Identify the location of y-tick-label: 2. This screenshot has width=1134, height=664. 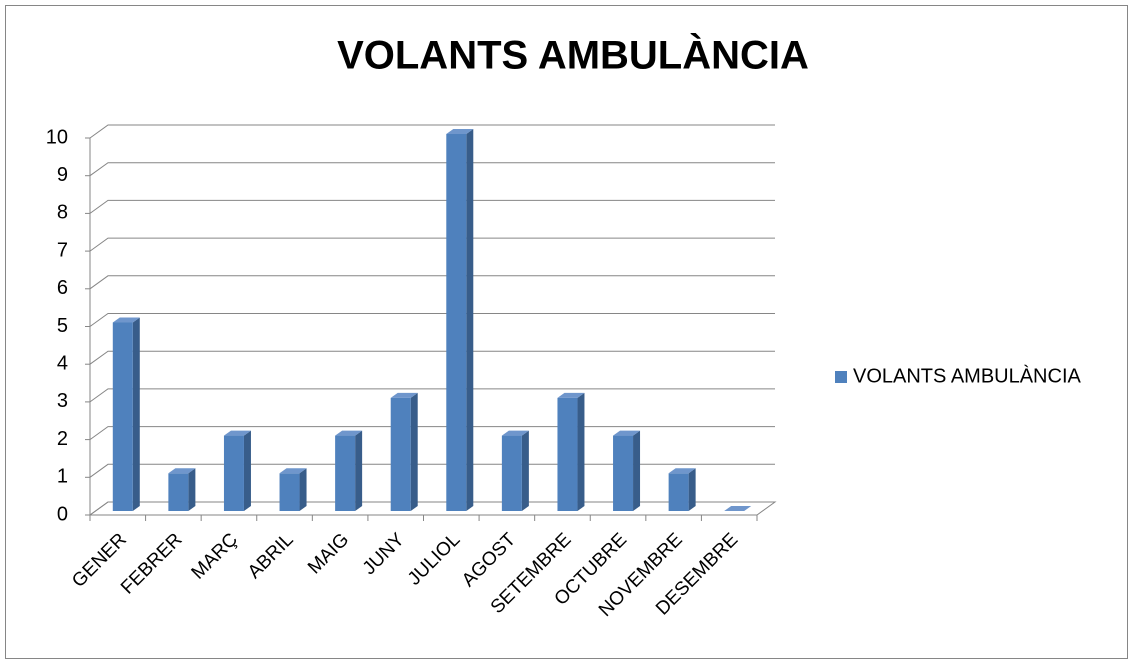
(62, 439).